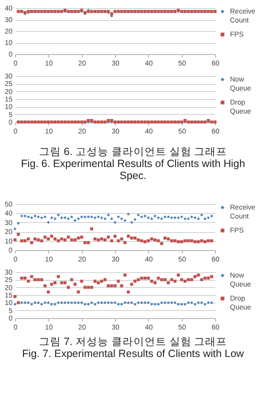 Image resolution: width=266 pixels, height=397 pixels. What do you see at coordinates (133, 170) in the screenshot?
I see `caption: Fig. 6. Experimental Results of Clients with High Spec.` at bounding box center [133, 170].